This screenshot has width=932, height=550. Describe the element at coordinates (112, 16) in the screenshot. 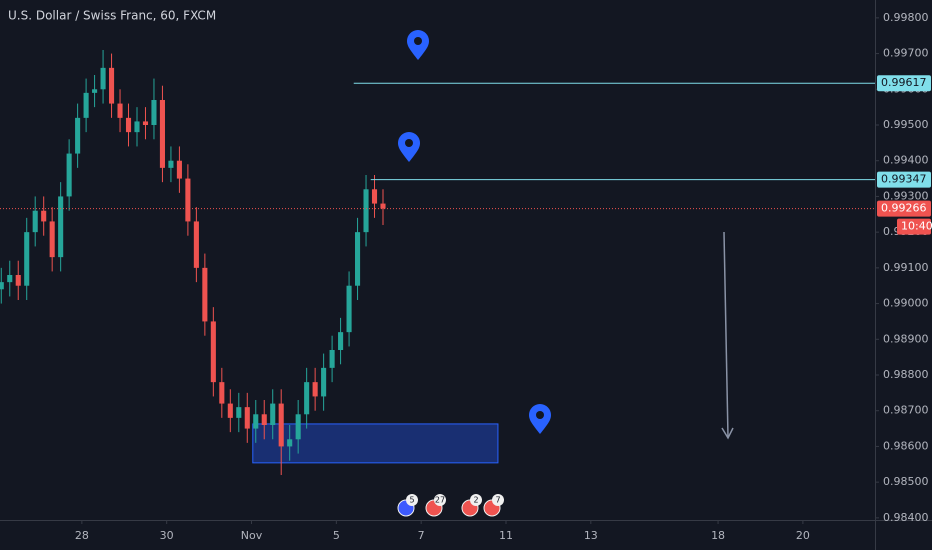

I see `chart-title: U.S. Dollar / Swiss Franc, 60, FXCM` at that location.